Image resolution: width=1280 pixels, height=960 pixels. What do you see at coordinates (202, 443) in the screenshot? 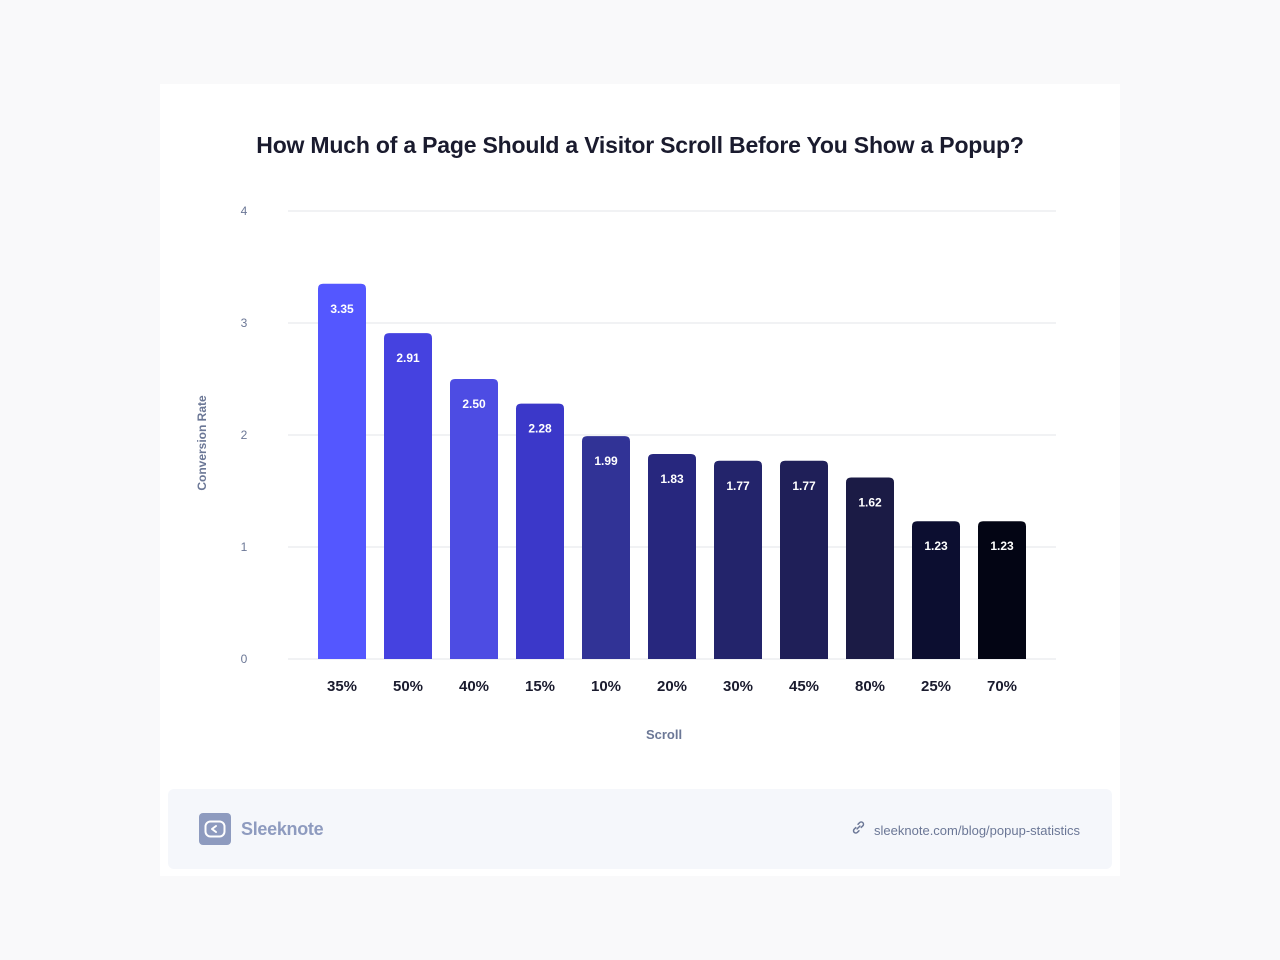
I see `y-axis-label: Conversion Rate` at bounding box center [202, 443].